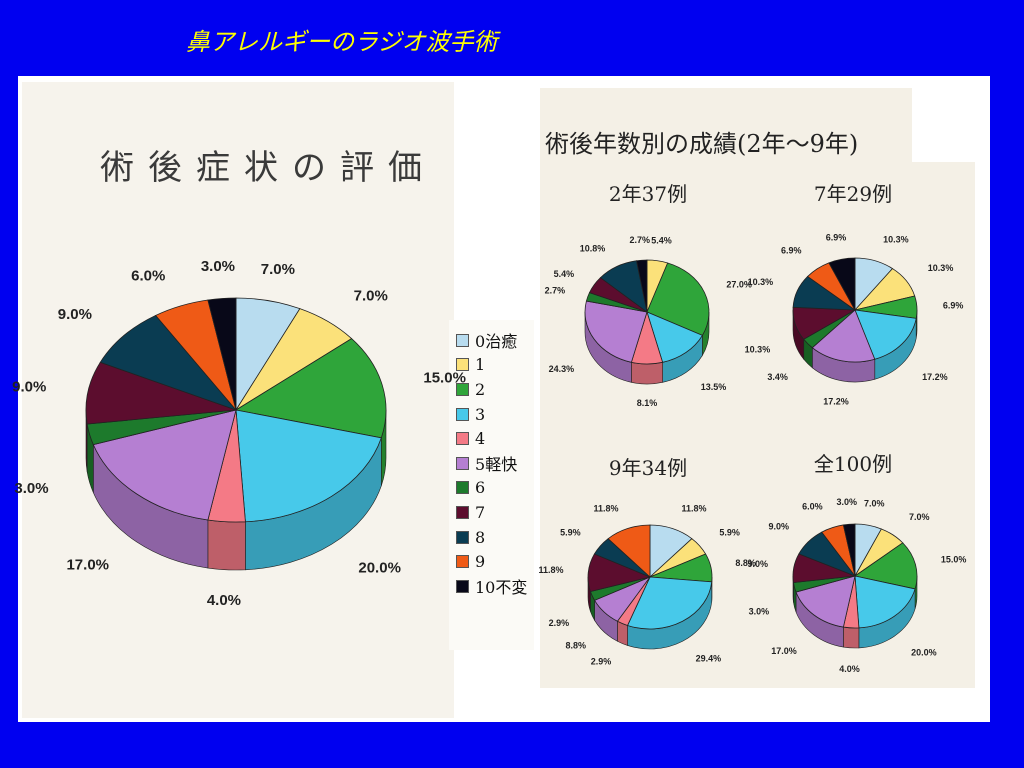  What do you see at coordinates (761, 282) in the screenshot?
I see `pie-label-8: 10.3%` at bounding box center [761, 282].